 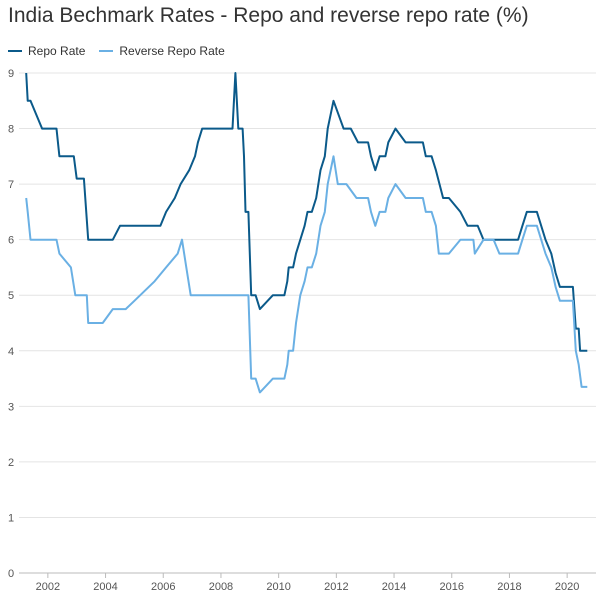 What do you see at coordinates (11, 74) in the screenshot?
I see `y-tick-label: 9` at bounding box center [11, 74].